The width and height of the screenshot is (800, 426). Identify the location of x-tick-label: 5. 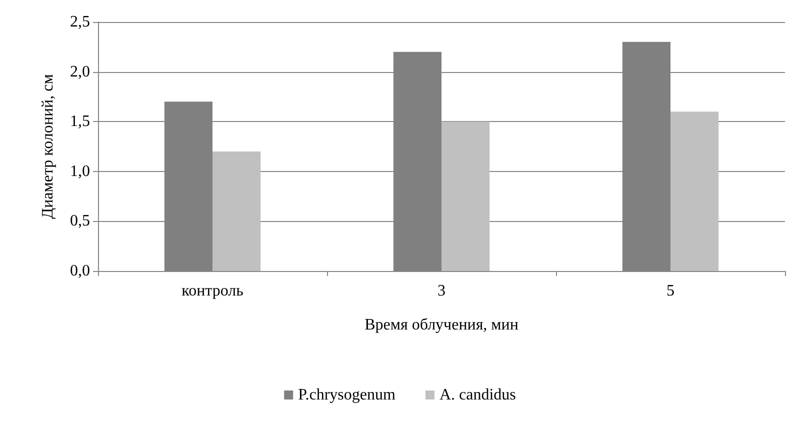
(670, 291).